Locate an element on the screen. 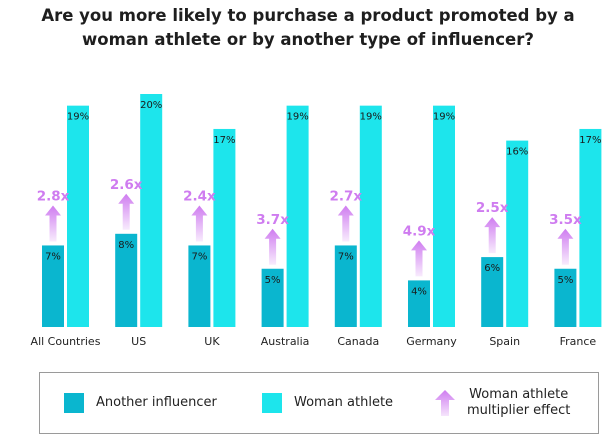 Image resolution: width=616 pixels, height=444 pixels. up-arrow-icon is located at coordinates (445, 402).